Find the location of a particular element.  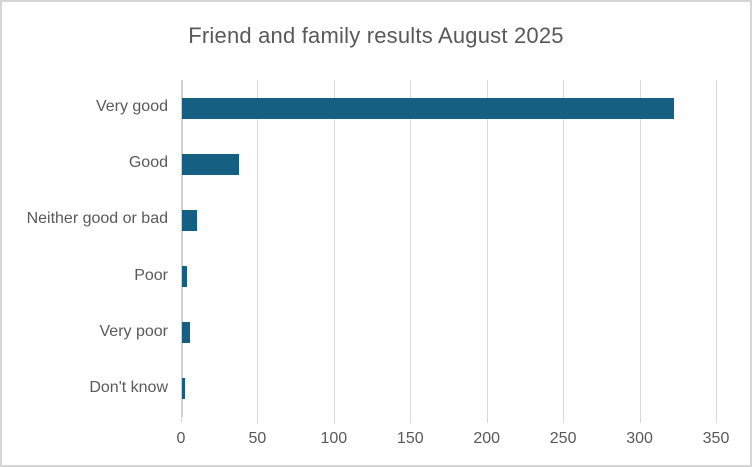

category-label: Very poor is located at coordinates (133, 331).